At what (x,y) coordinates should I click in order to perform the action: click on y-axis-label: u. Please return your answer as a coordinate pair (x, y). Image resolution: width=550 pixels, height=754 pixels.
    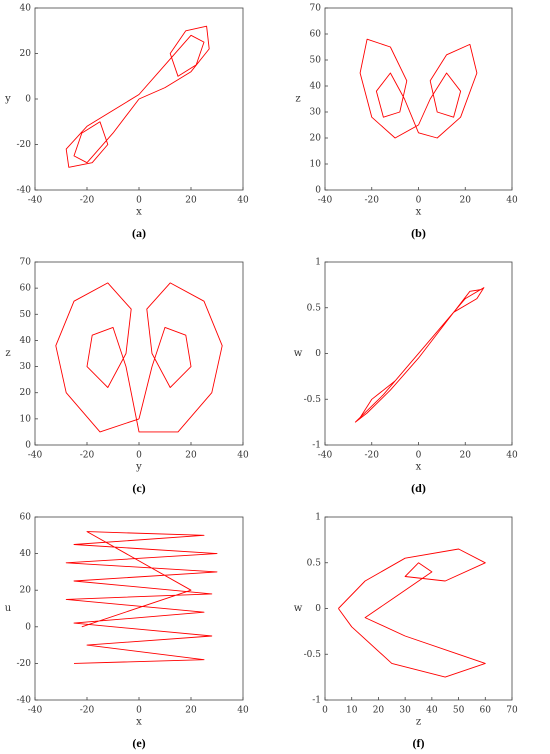
    Looking at the image, I should click on (8, 608).